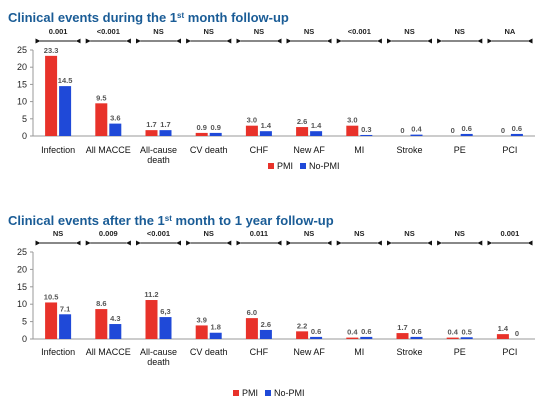 This screenshot has height=406, width=550. I want to click on category-label: All-cause, so click(158, 352).